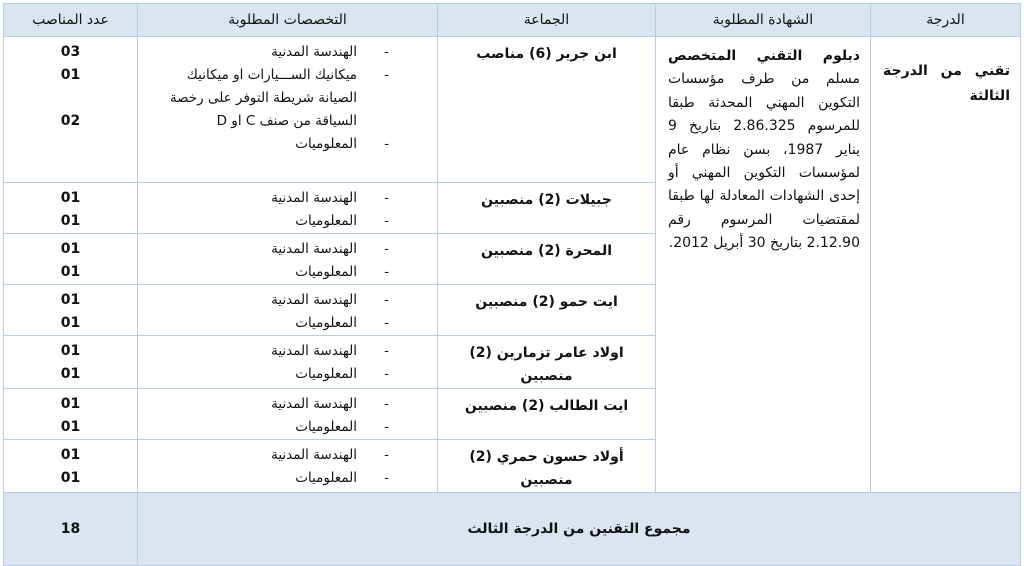 The width and height of the screenshot is (1024, 566). I want to click on total-row: مجموع التقنين من الدرجة الثالث 18, so click(512, 529).